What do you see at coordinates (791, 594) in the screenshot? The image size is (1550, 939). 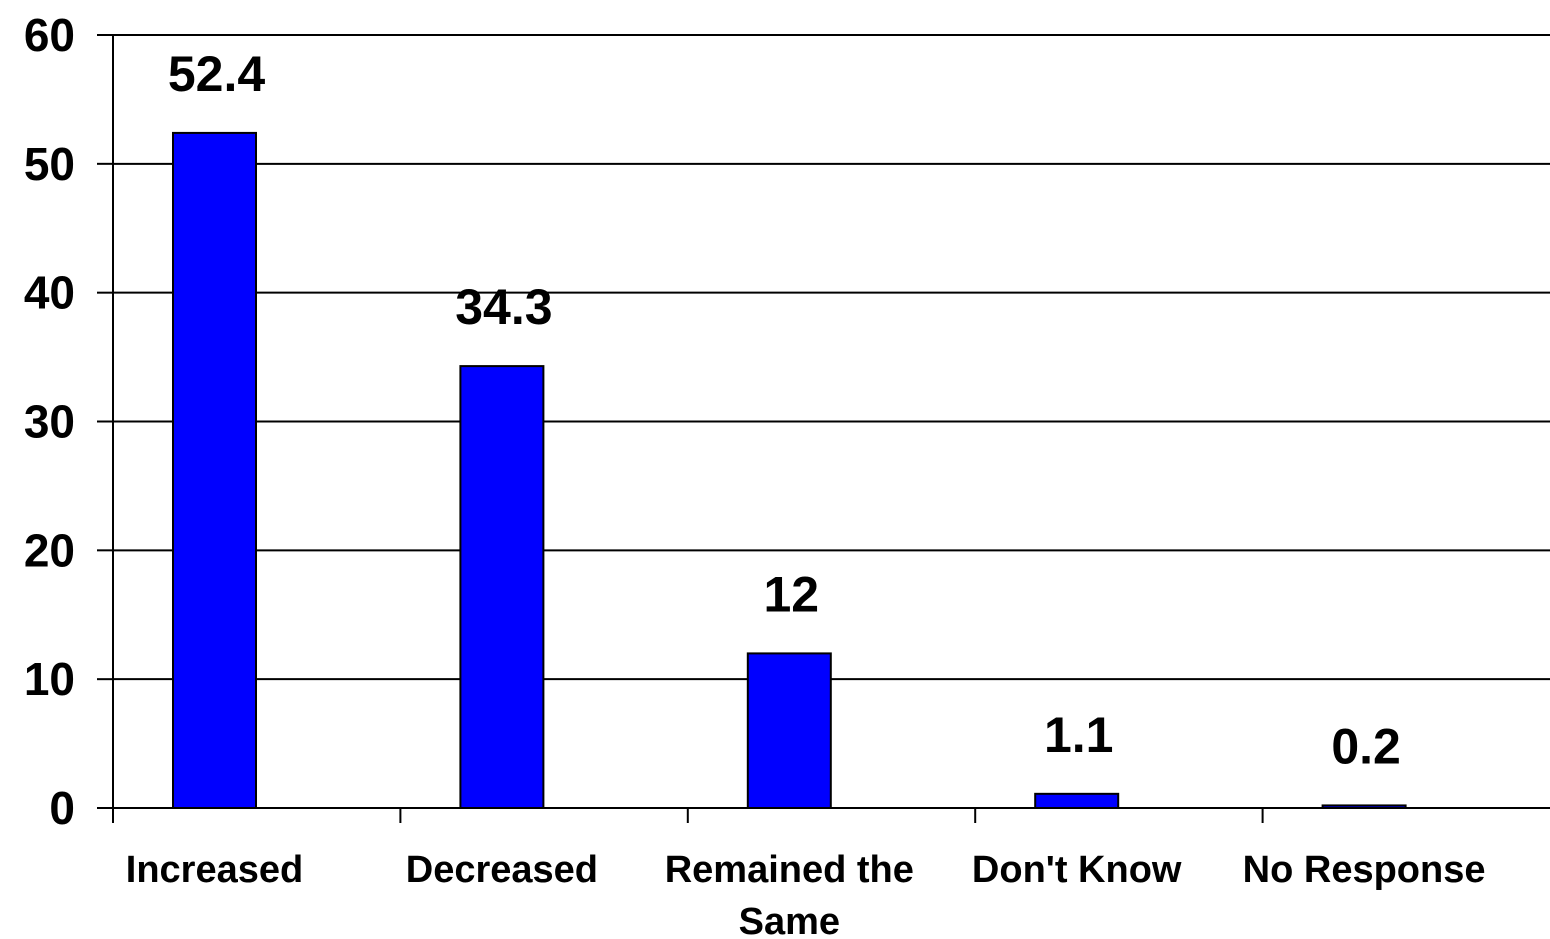 I see `data-label: 12` at bounding box center [791, 594].